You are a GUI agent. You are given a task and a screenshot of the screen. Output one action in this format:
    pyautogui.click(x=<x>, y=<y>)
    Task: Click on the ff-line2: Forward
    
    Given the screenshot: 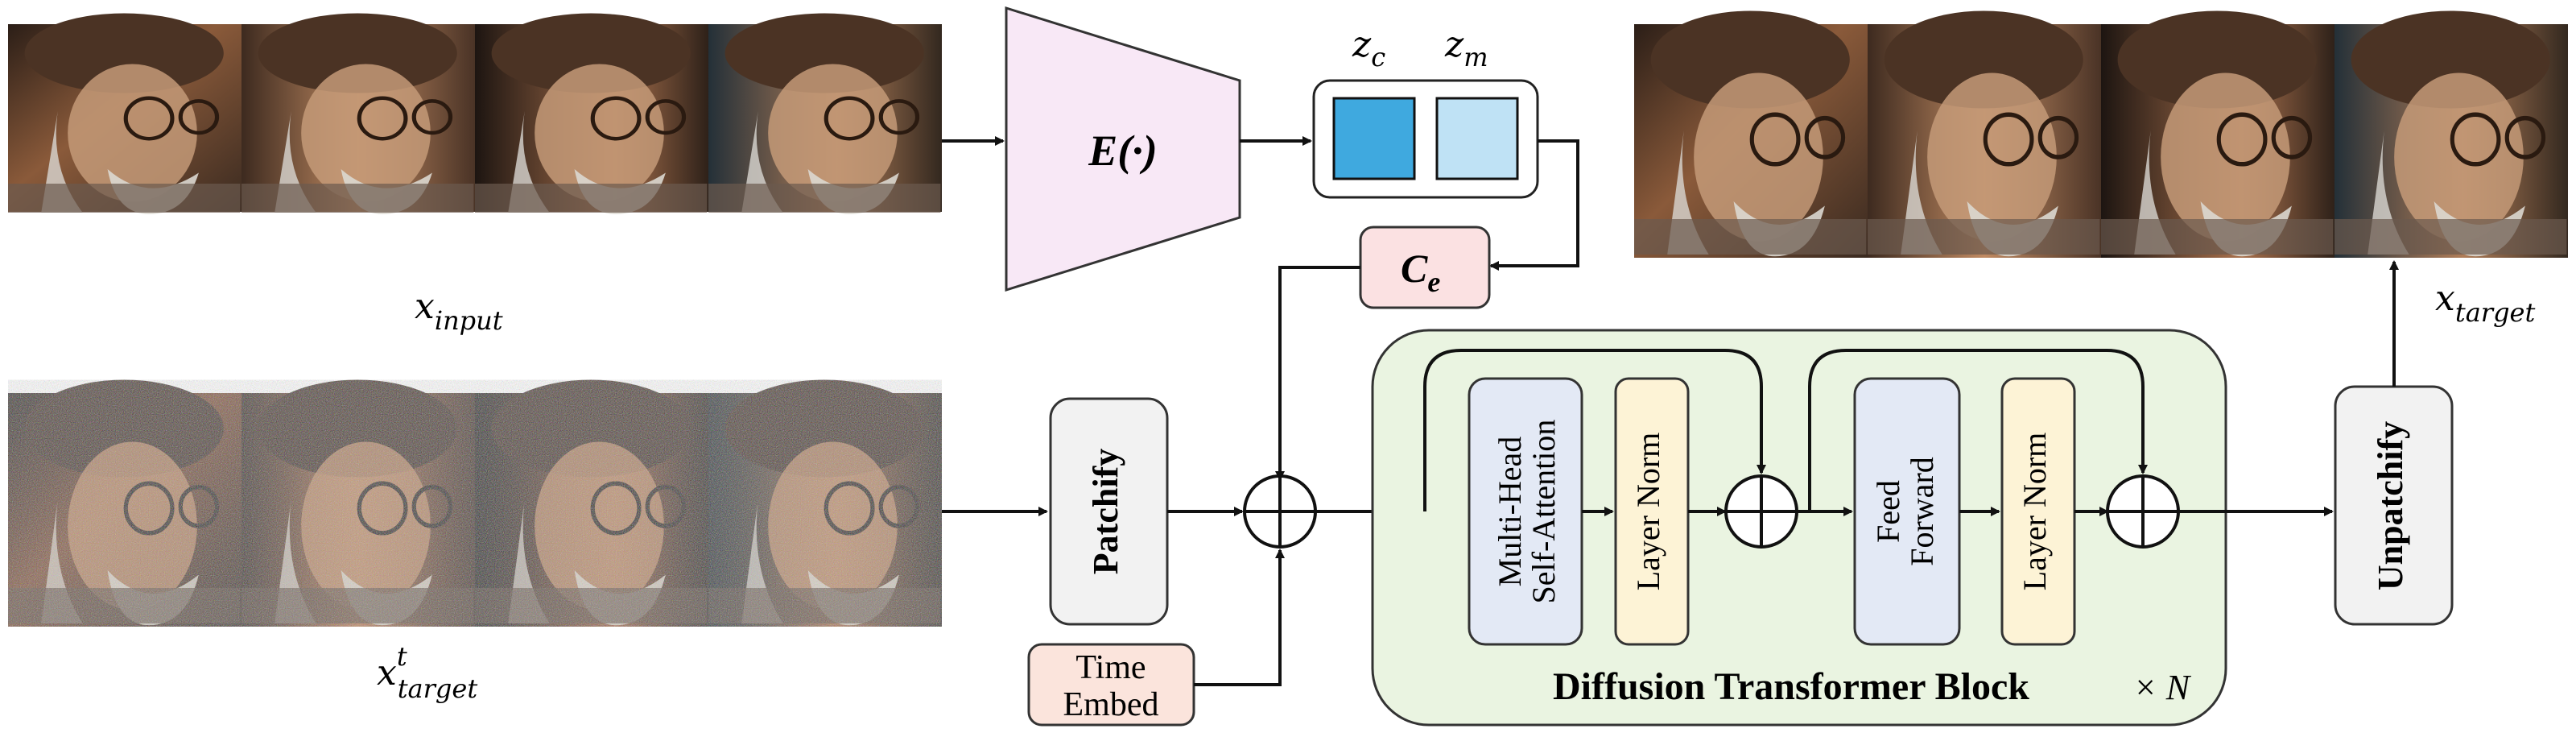 What is the action you would take?
    pyautogui.click(x=1922, y=512)
    